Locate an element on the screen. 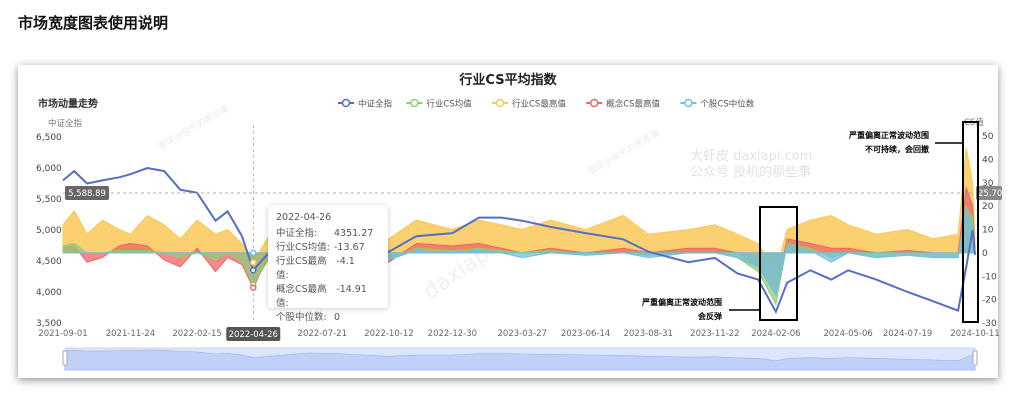  annotation-text: 不可持续，会回撤 is located at coordinates (897, 149).